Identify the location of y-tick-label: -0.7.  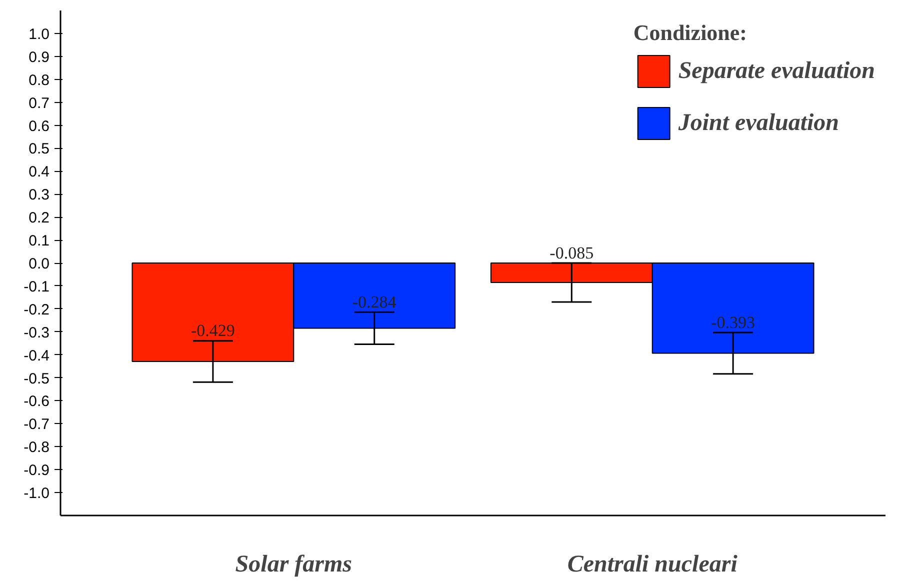
(37, 425).